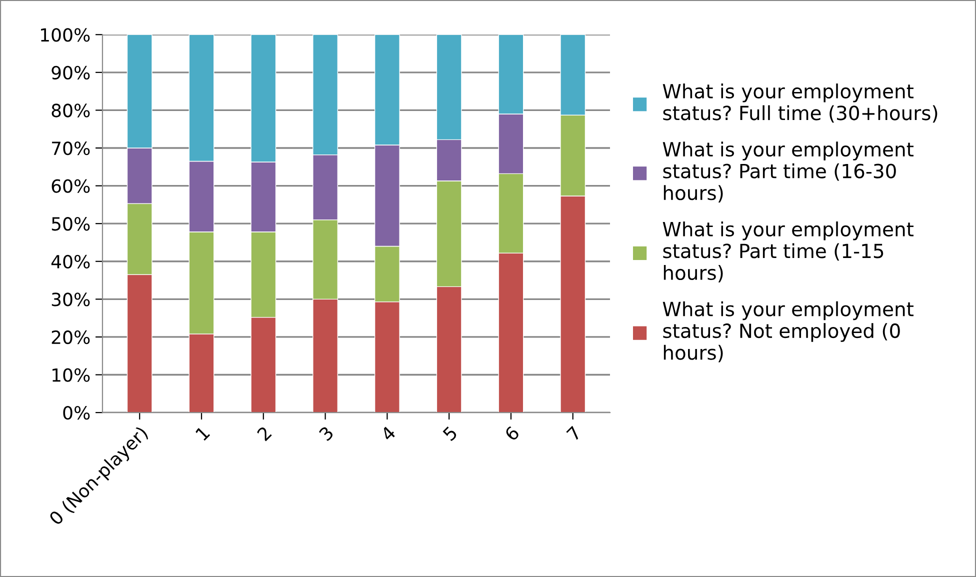 The image size is (976, 577). What do you see at coordinates (71, 375) in the screenshot?
I see `y-tick-label: 10%` at bounding box center [71, 375].